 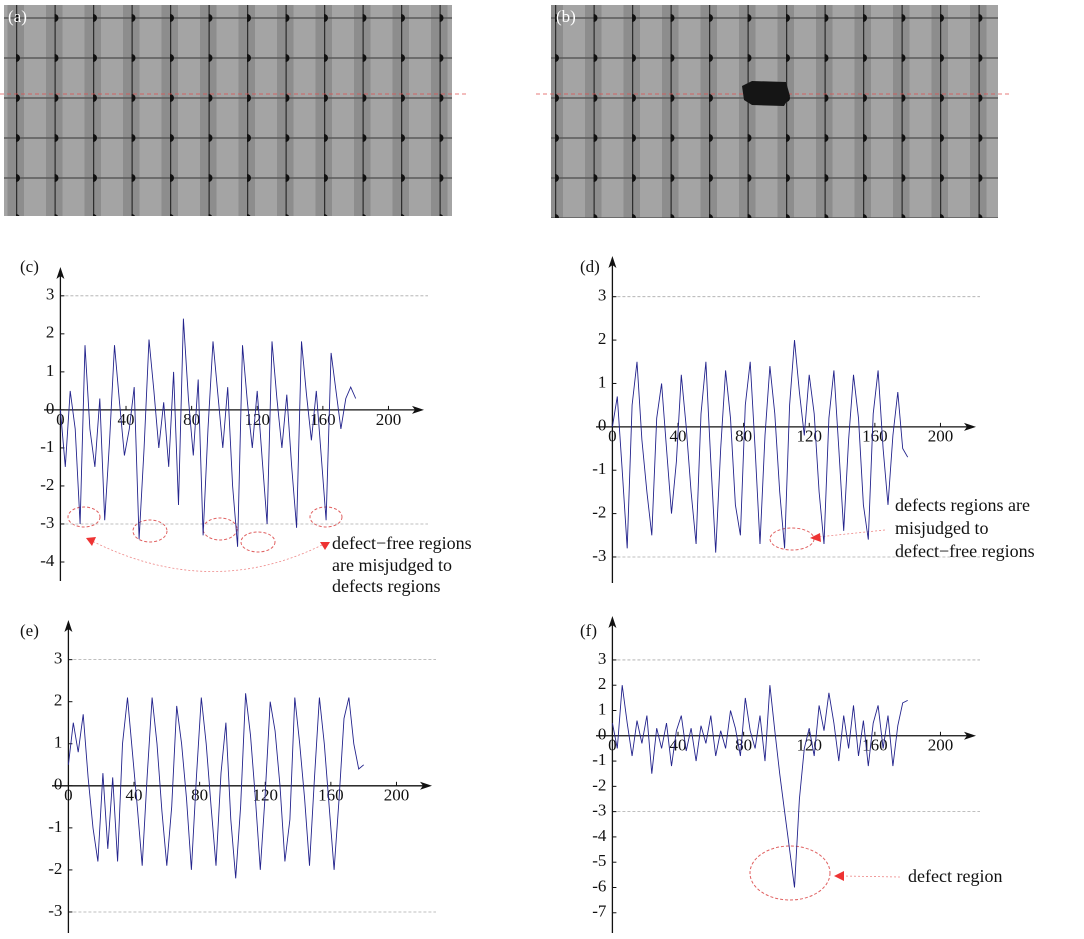 I want to click on y-tick-label: -5, so click(x=599, y=860).